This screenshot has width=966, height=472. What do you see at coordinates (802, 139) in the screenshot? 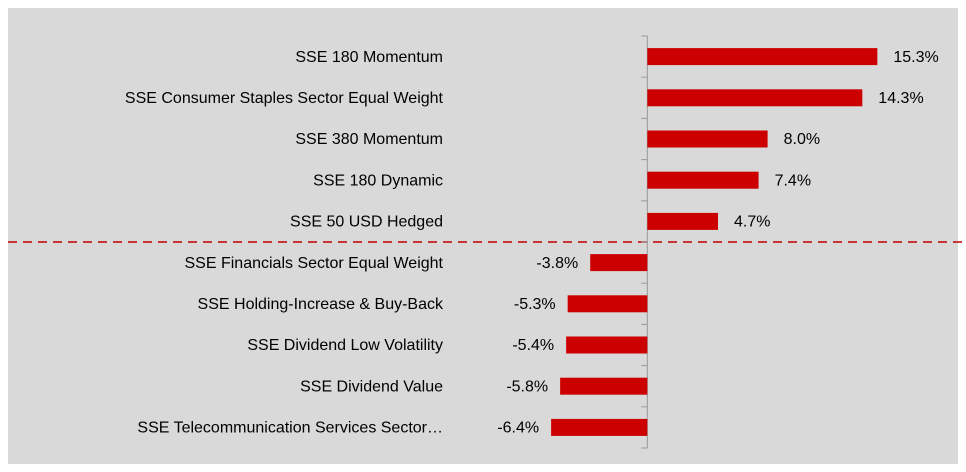
I see `data-label: 8.0%` at bounding box center [802, 139].